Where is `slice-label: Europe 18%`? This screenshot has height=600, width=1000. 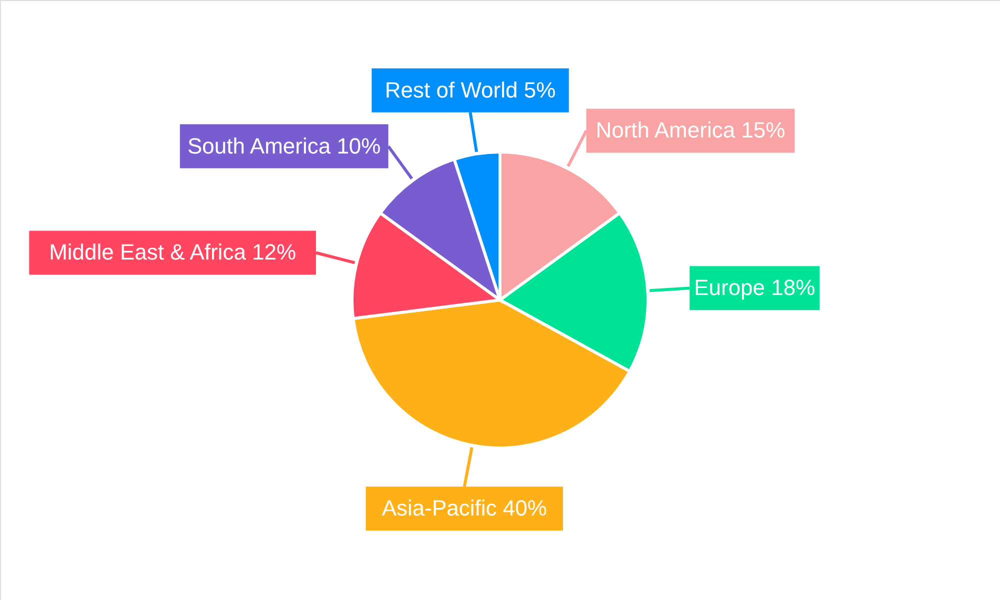
slice-label: Europe 18% is located at coordinates (755, 287).